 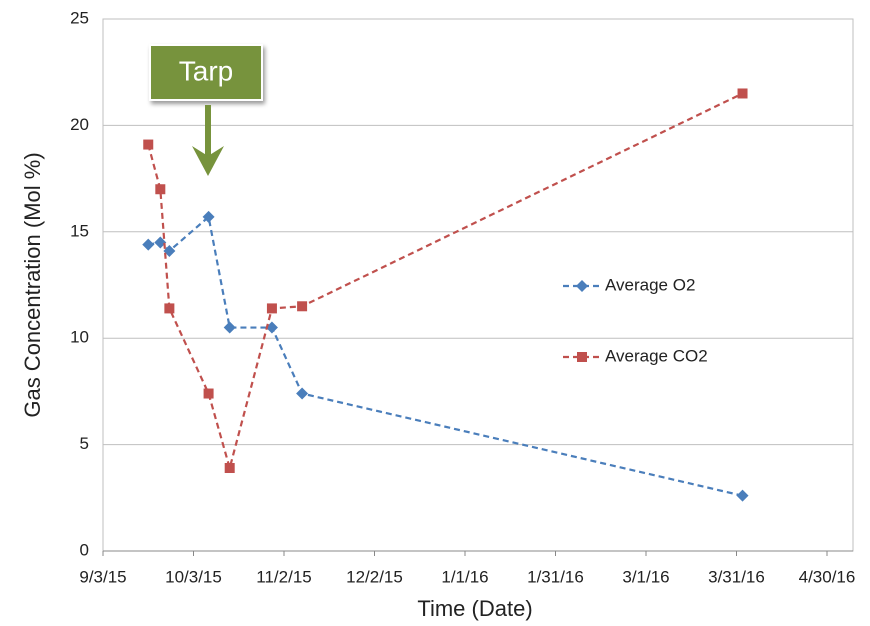 I want to click on y-tick-label: 5, so click(x=84, y=443).